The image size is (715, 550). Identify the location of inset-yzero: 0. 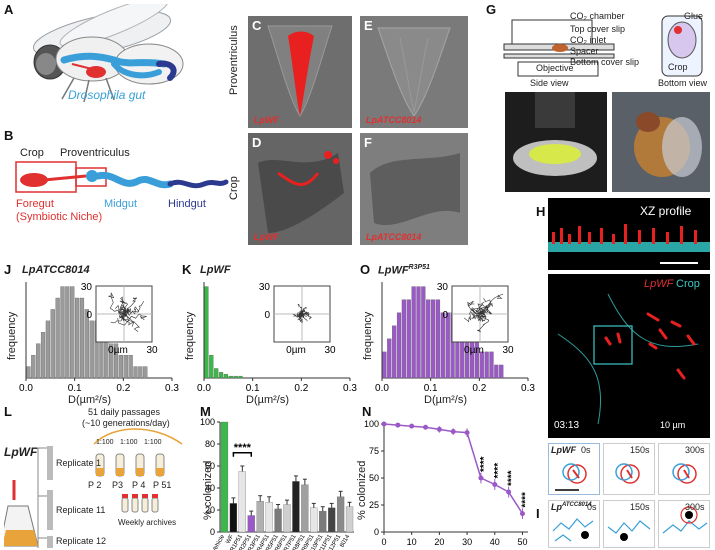
(267, 315).